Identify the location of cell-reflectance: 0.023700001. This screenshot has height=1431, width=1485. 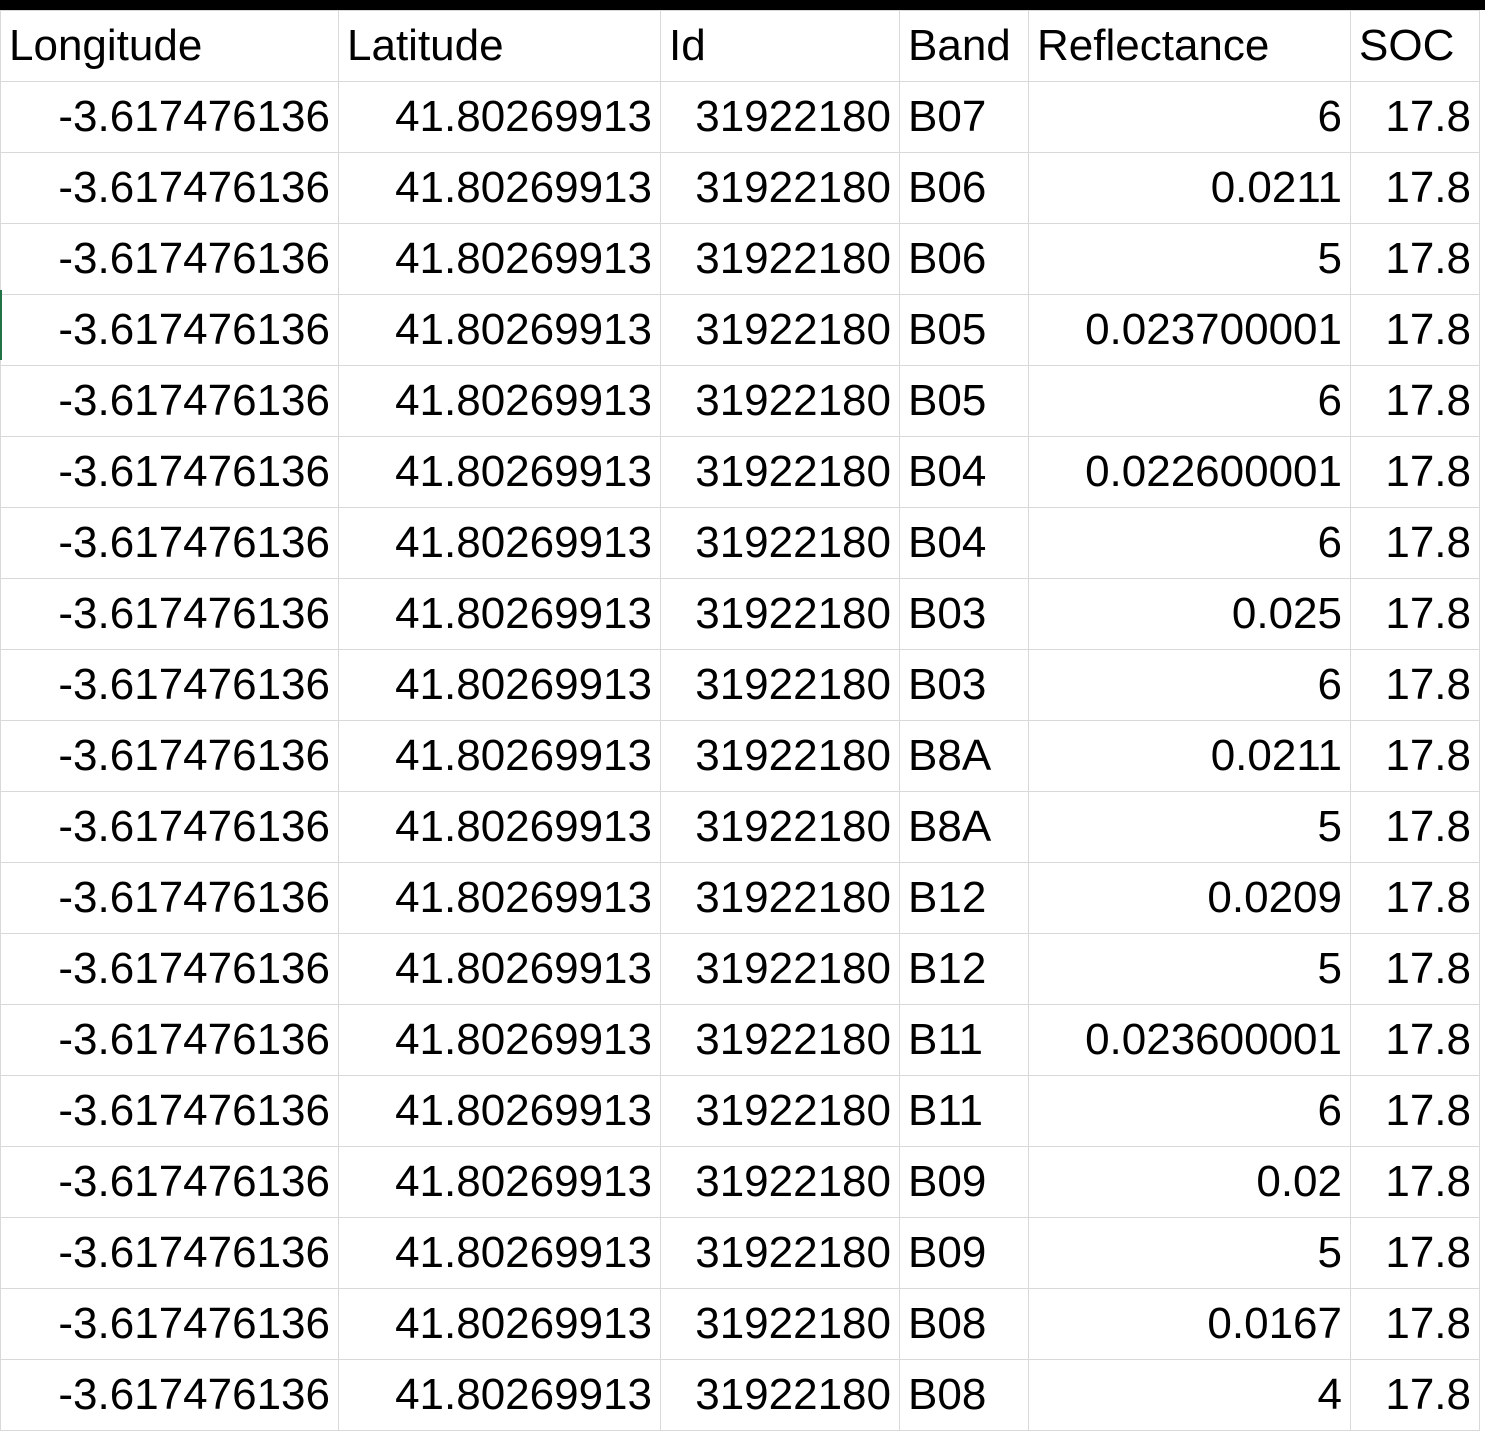
(1189, 330).